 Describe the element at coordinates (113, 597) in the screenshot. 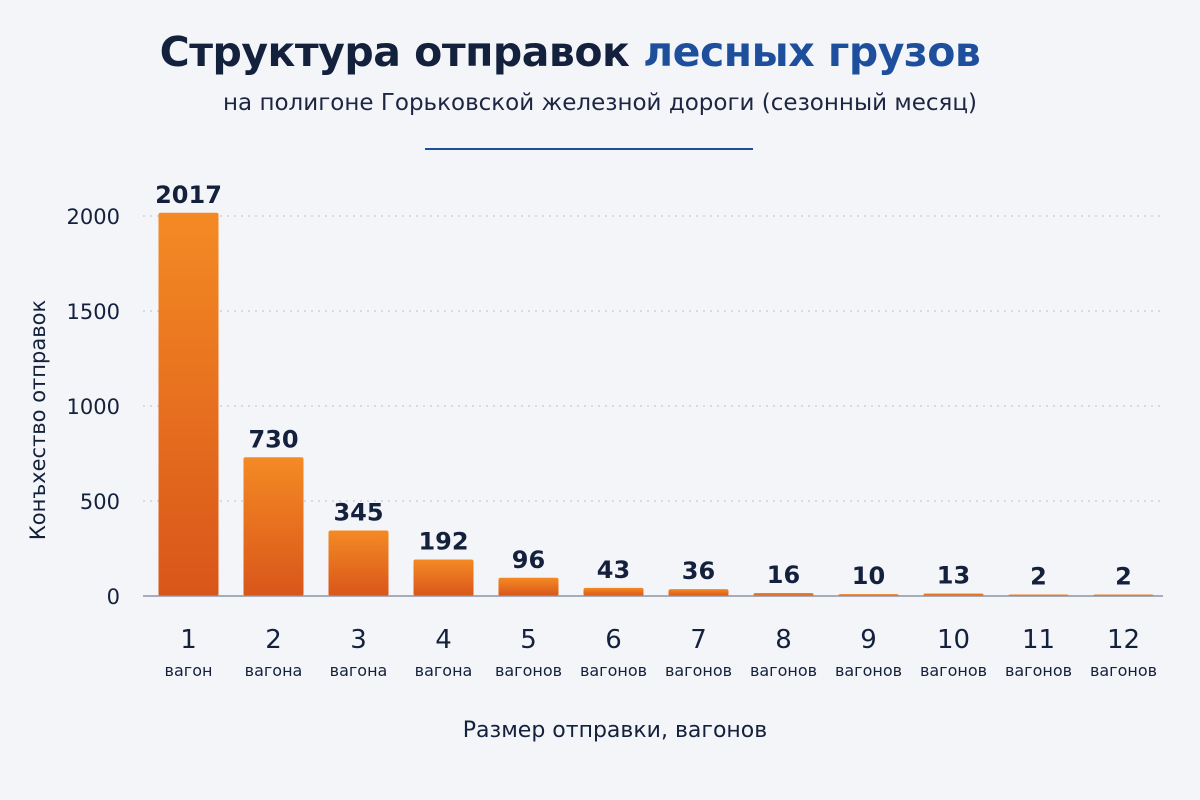

I see `y-tick-label: 0` at that location.